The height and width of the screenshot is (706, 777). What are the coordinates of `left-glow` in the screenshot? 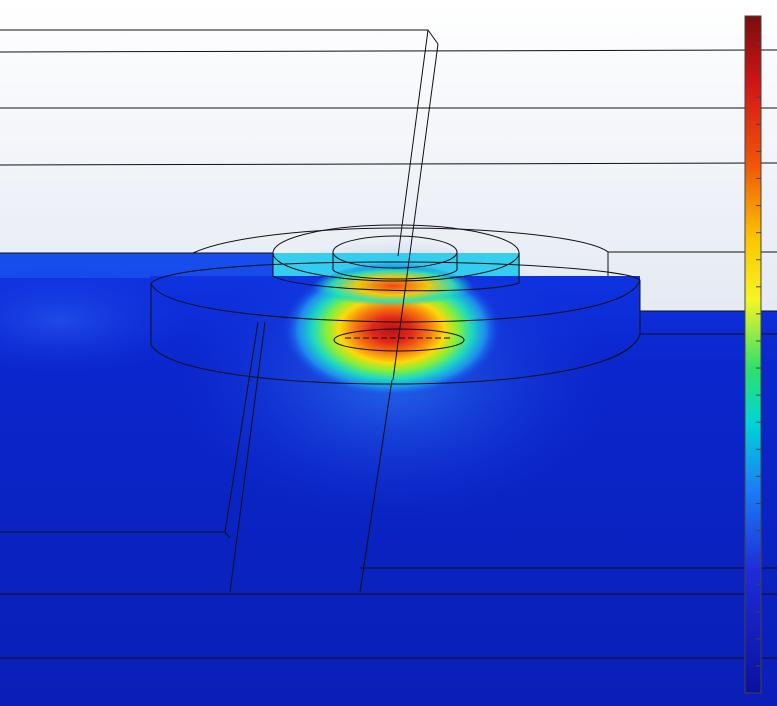 It's located at (95, 320).